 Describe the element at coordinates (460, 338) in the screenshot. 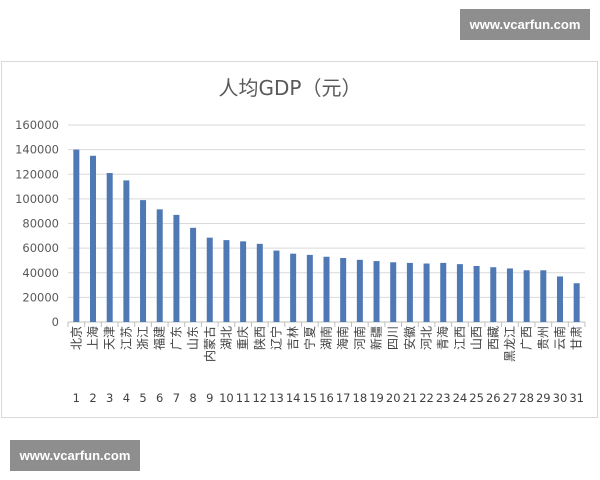

I see `x-category-label: 江西` at that location.